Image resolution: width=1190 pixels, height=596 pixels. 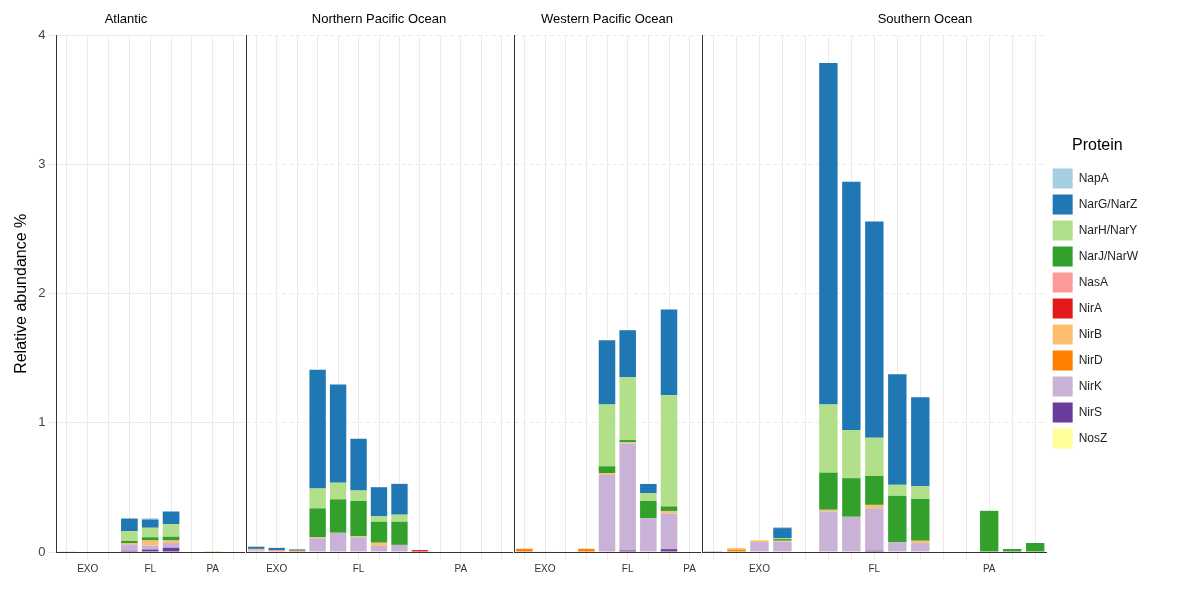 I want to click on legend-title: Protein, so click(x=1097, y=144).